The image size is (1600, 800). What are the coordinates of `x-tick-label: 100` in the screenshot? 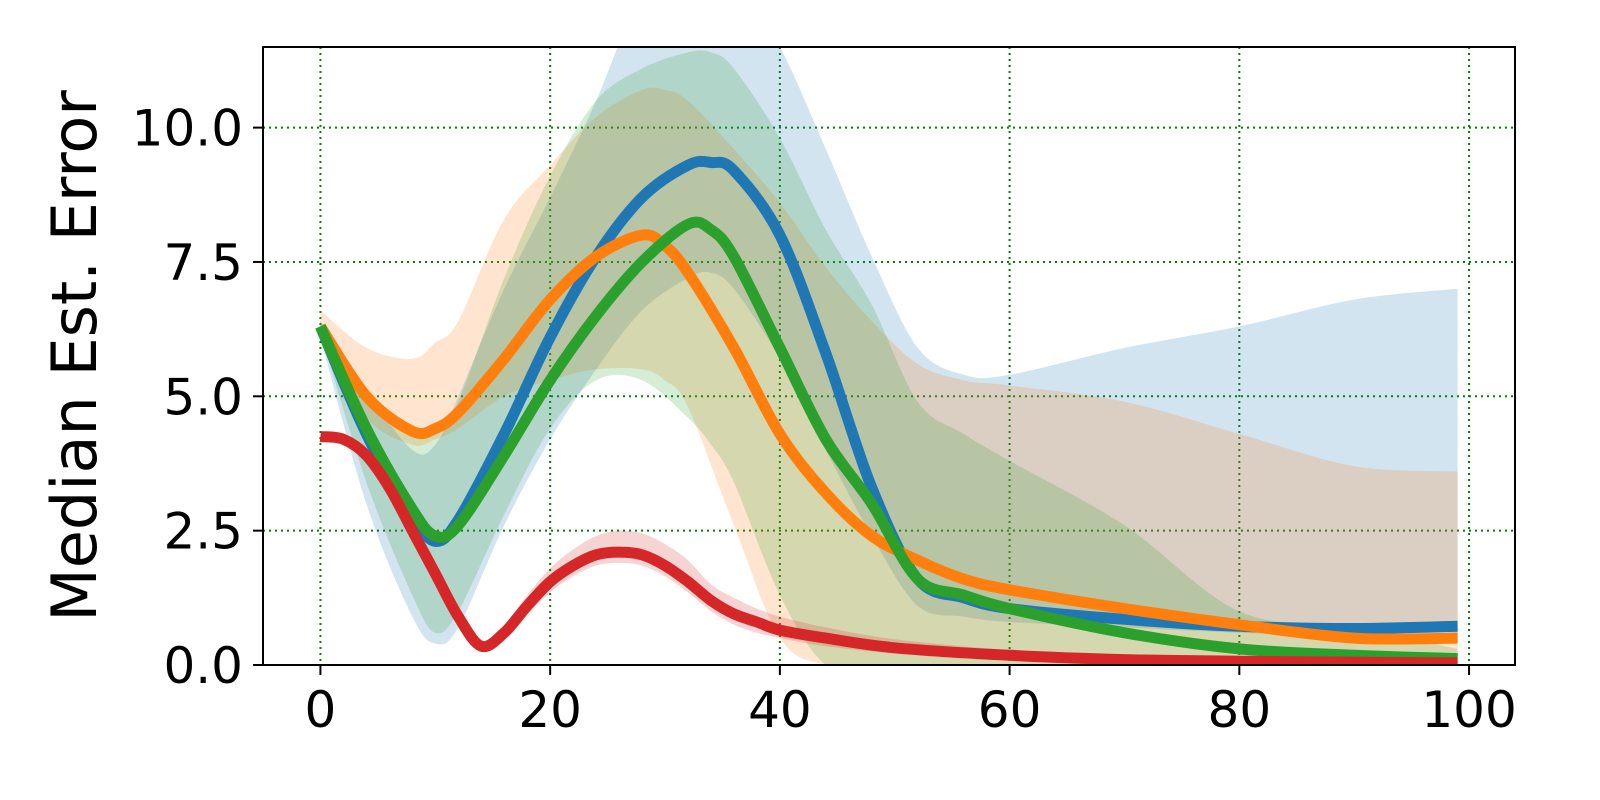 It's located at (1468, 710).